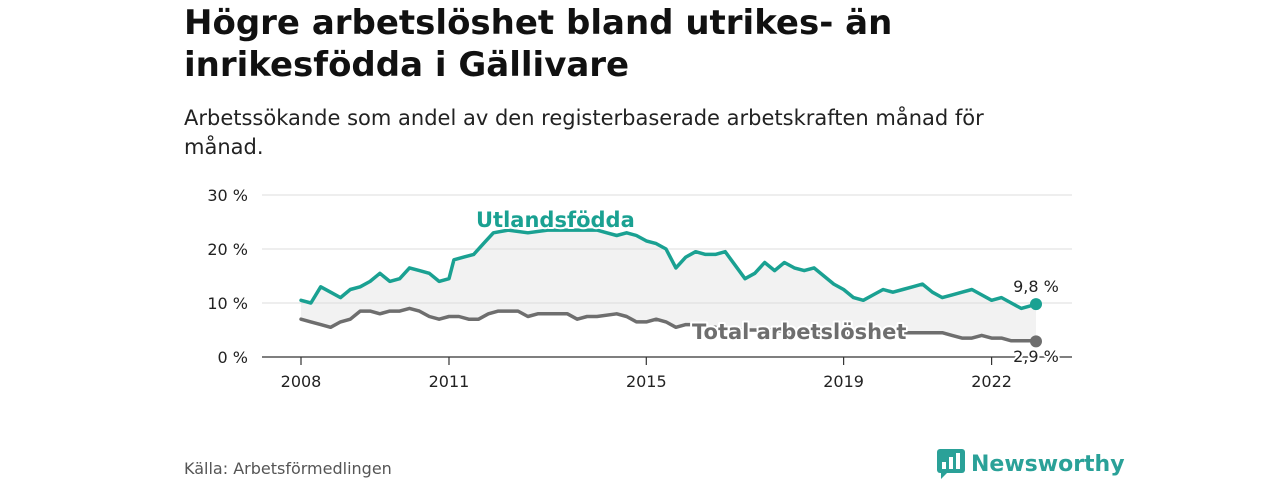 Image resolution: width=1280 pixels, height=480 pixels. I want to click on series-label-utlandsfodda: Utlandsfödda, so click(555, 220).